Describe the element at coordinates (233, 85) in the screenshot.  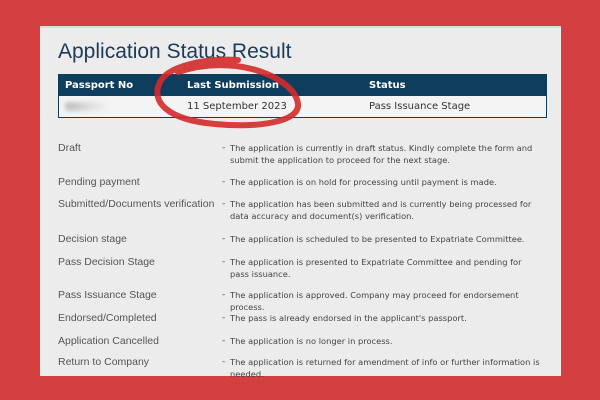
I see `header-last-submission: Last Submission` at that location.